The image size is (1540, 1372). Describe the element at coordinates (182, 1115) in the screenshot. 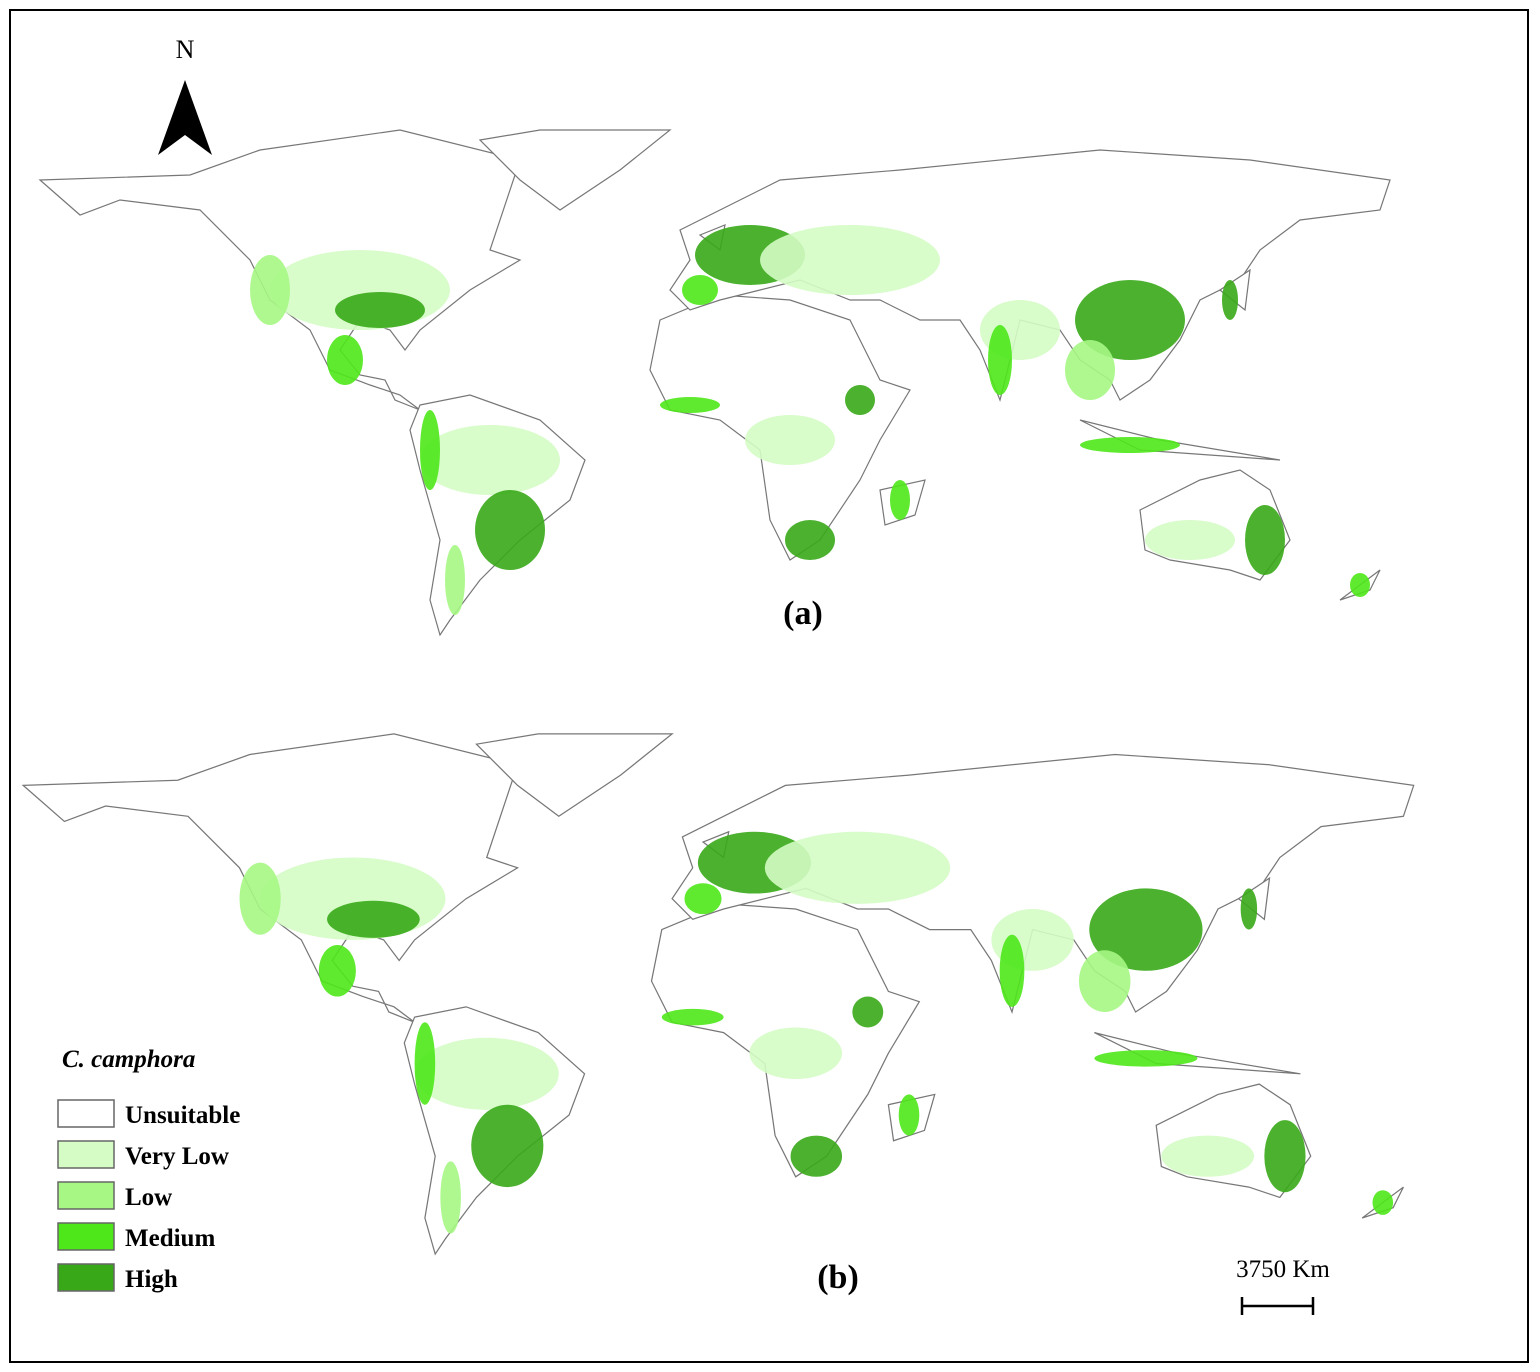

I see `legend-label: Unsuitable` at that location.